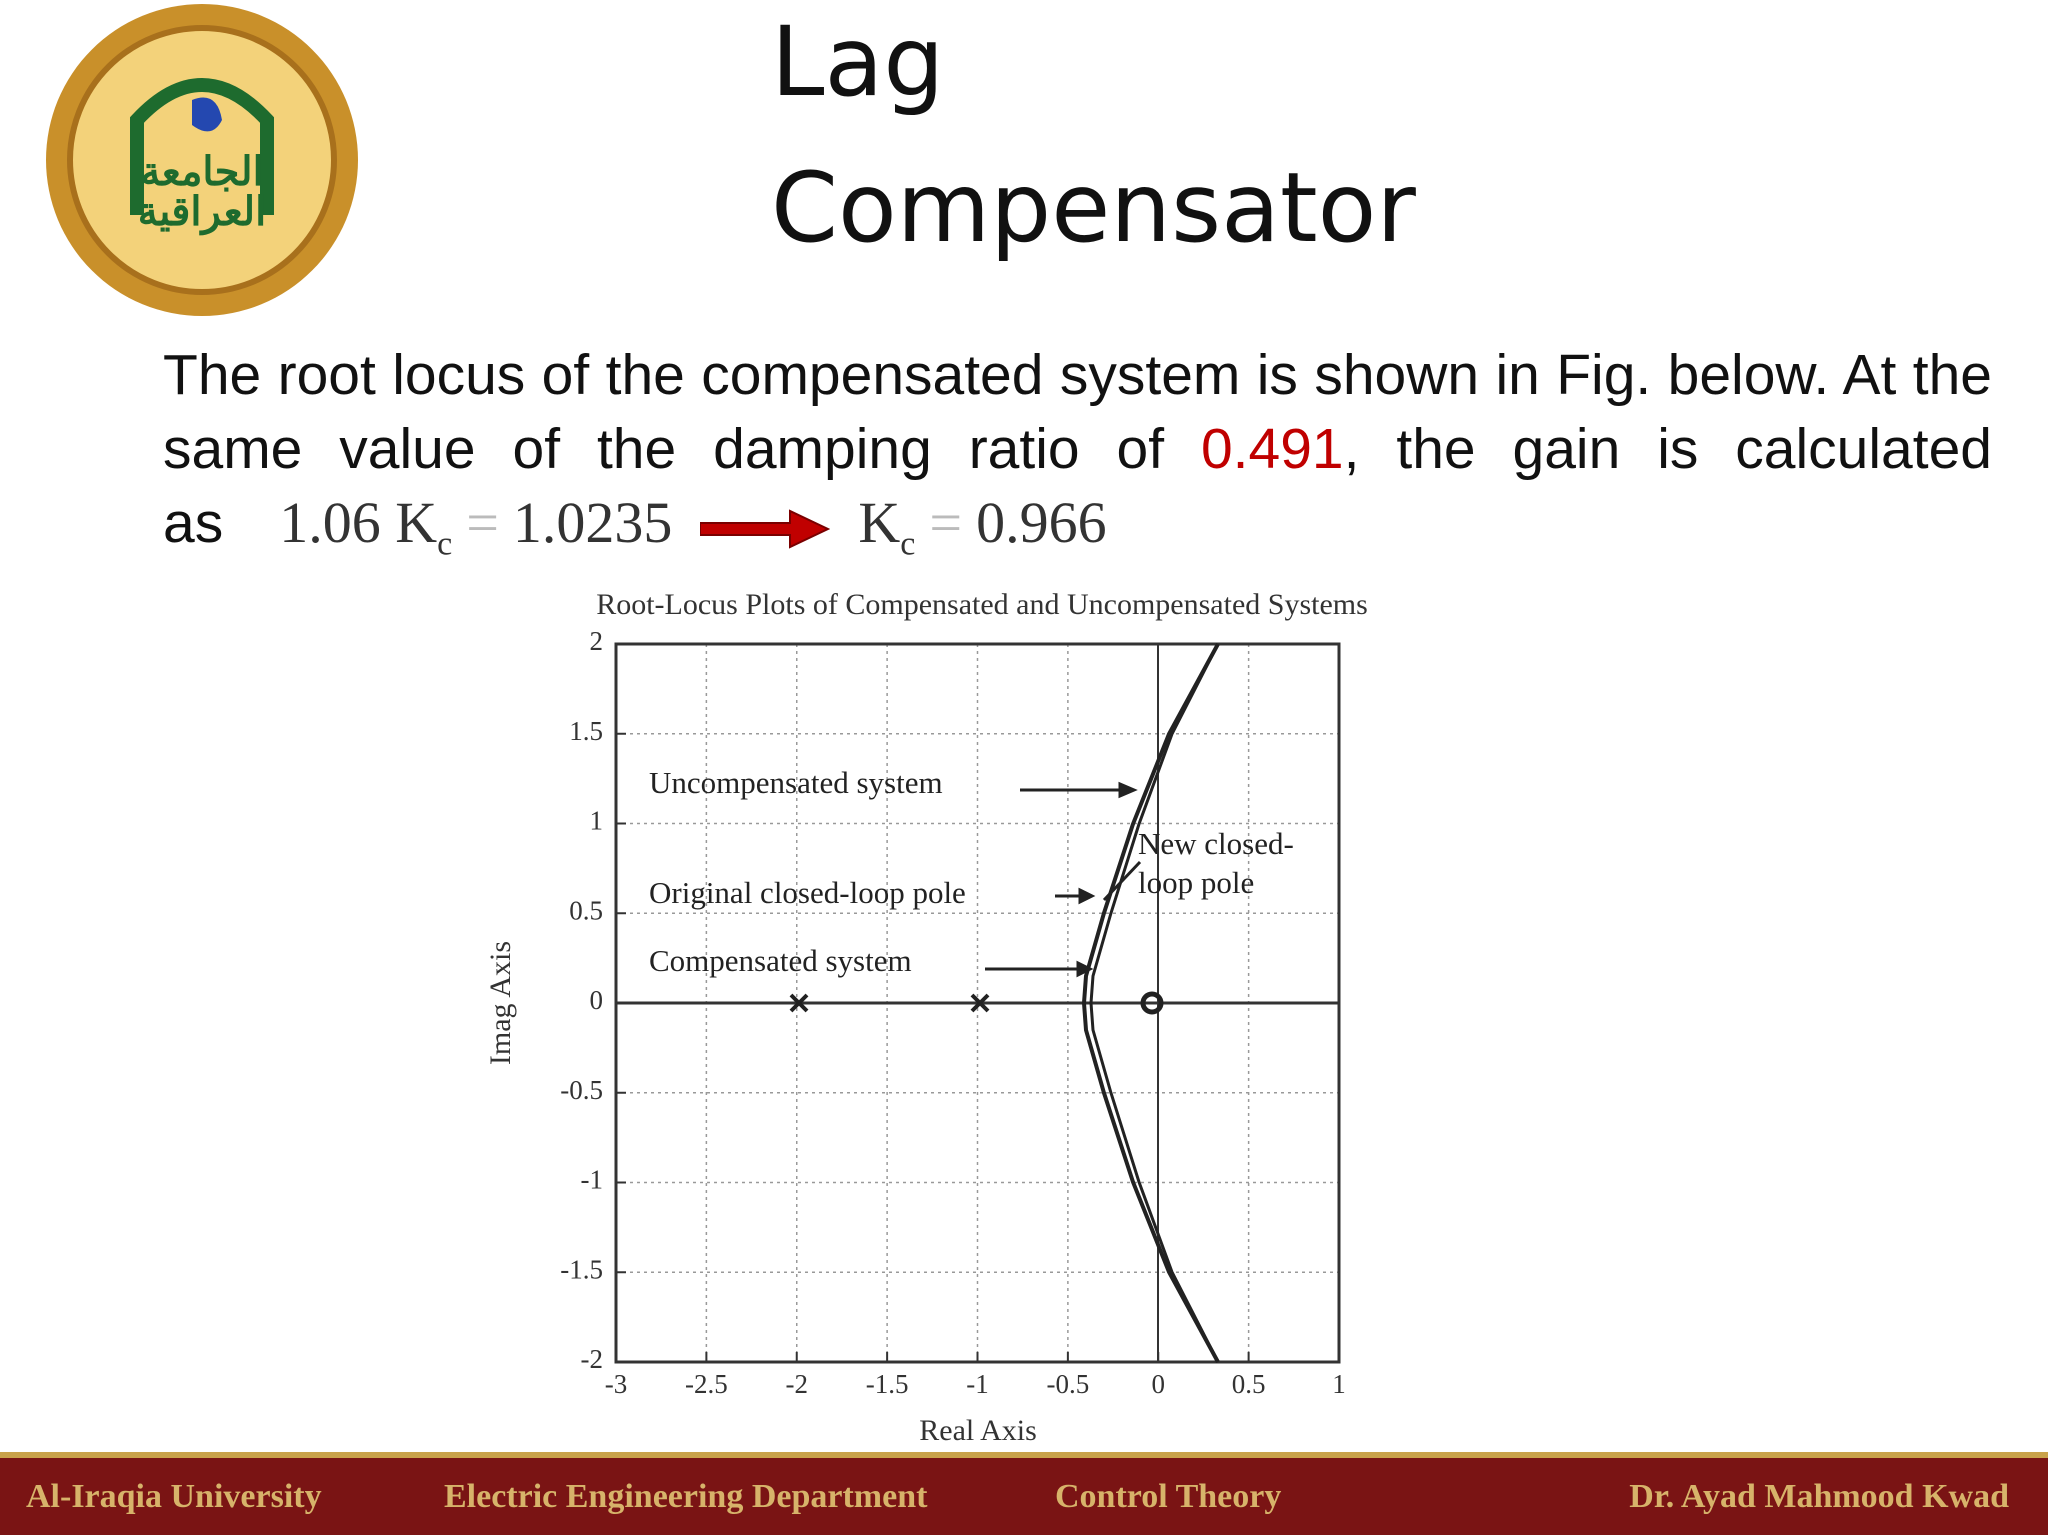 This screenshot has height=1537, width=2048. Describe the element at coordinates (1196, 882) in the screenshot. I see `annotation: loop pole` at that location.